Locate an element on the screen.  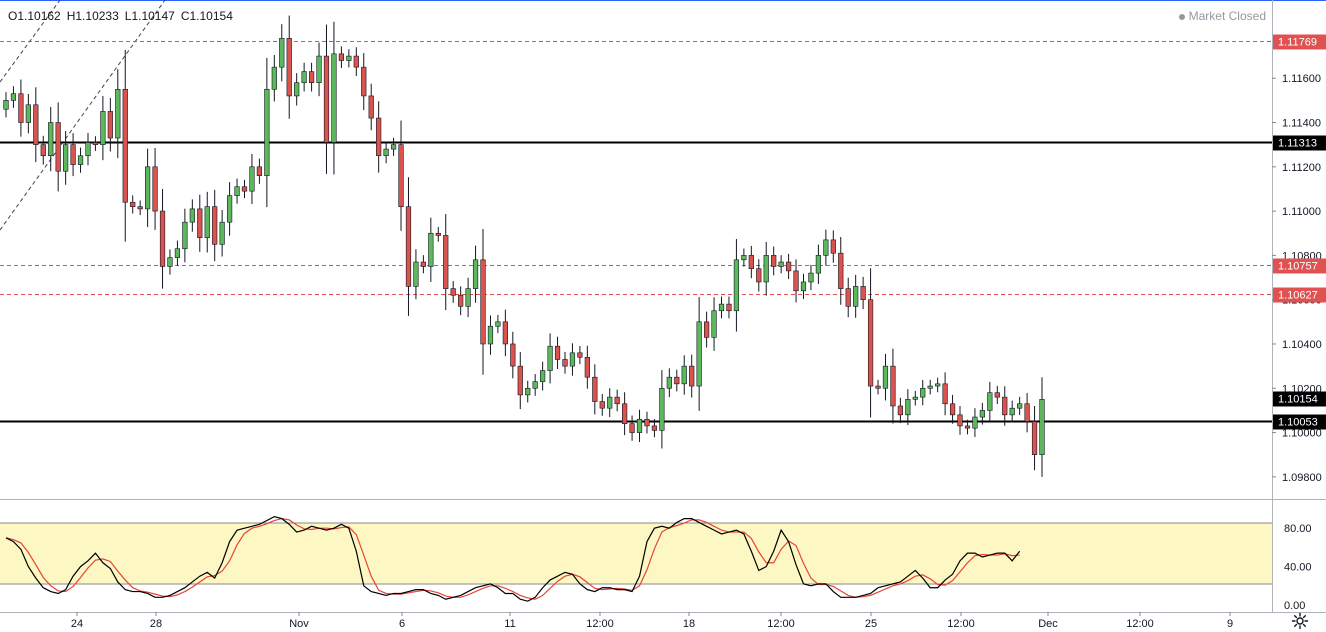
market-status-text: Market Closed is located at coordinates (1227, 16).